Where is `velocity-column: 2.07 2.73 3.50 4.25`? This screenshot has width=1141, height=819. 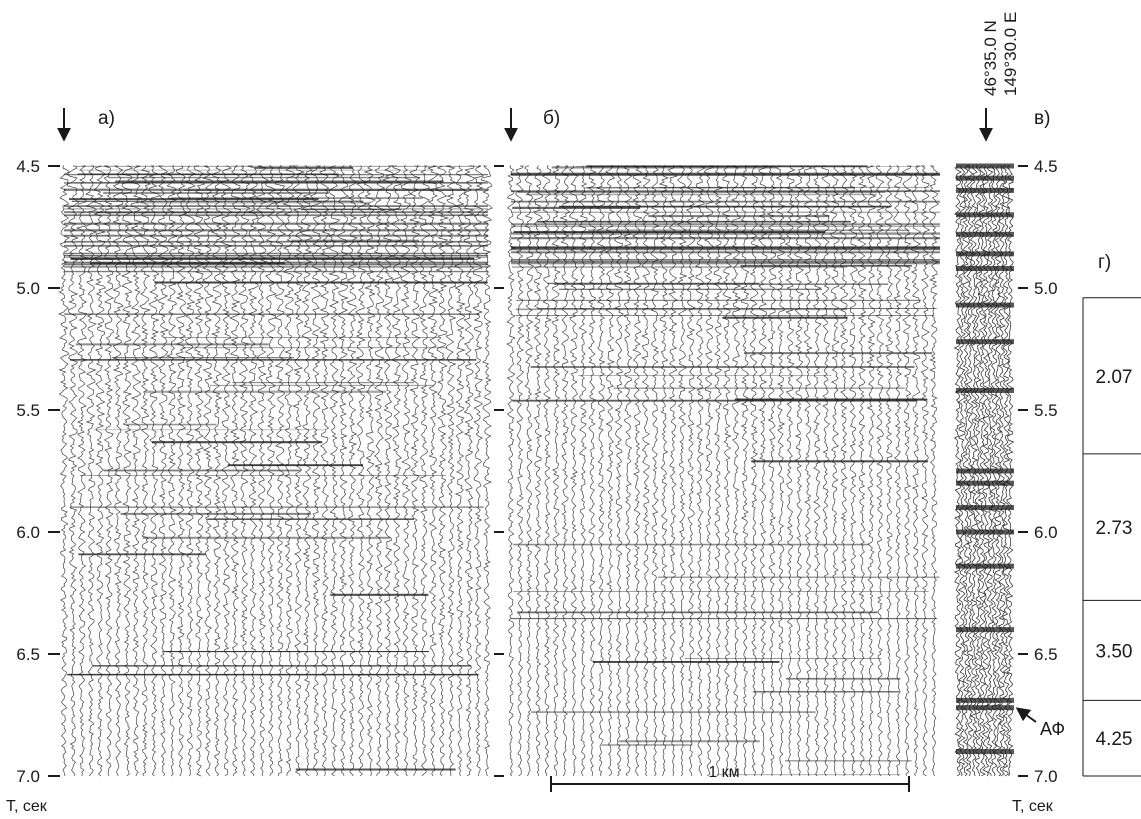
velocity-column: 2.07 2.73 3.50 4.25 is located at coordinates (1111, 537).